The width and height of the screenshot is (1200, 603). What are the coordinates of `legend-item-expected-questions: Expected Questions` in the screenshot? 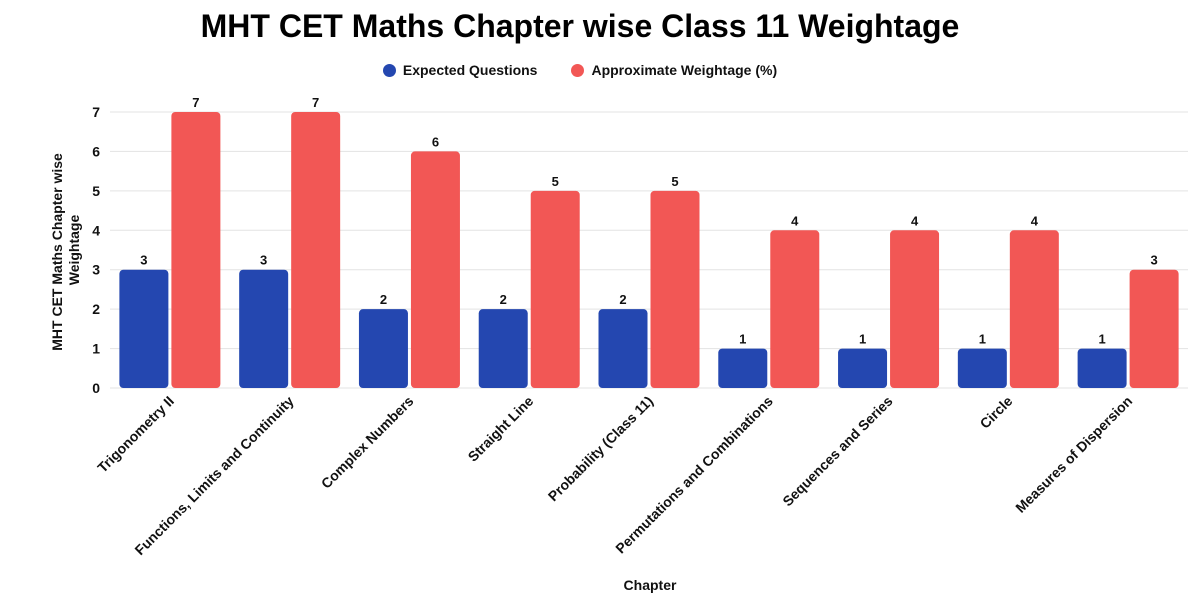 It's located at (460, 70).